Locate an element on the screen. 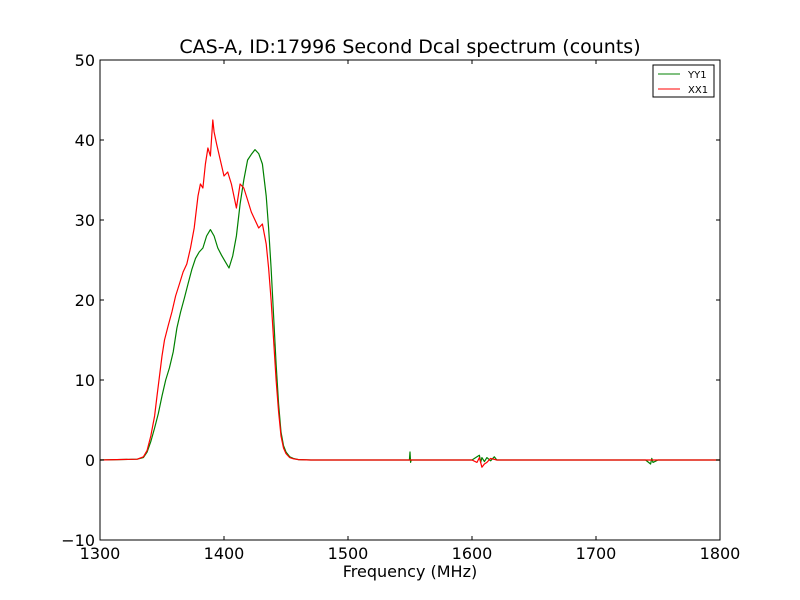 The width and height of the screenshot is (800, 600). y-tick-label: 20 is located at coordinates (85, 300).